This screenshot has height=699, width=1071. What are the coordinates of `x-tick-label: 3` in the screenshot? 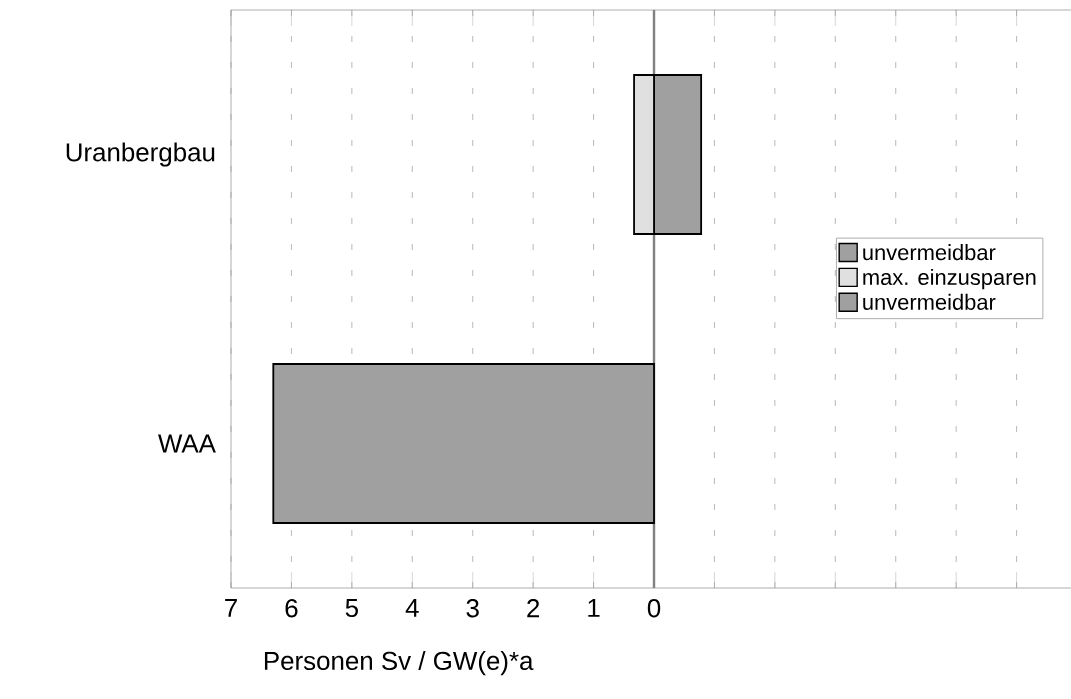 It's located at (472, 608).